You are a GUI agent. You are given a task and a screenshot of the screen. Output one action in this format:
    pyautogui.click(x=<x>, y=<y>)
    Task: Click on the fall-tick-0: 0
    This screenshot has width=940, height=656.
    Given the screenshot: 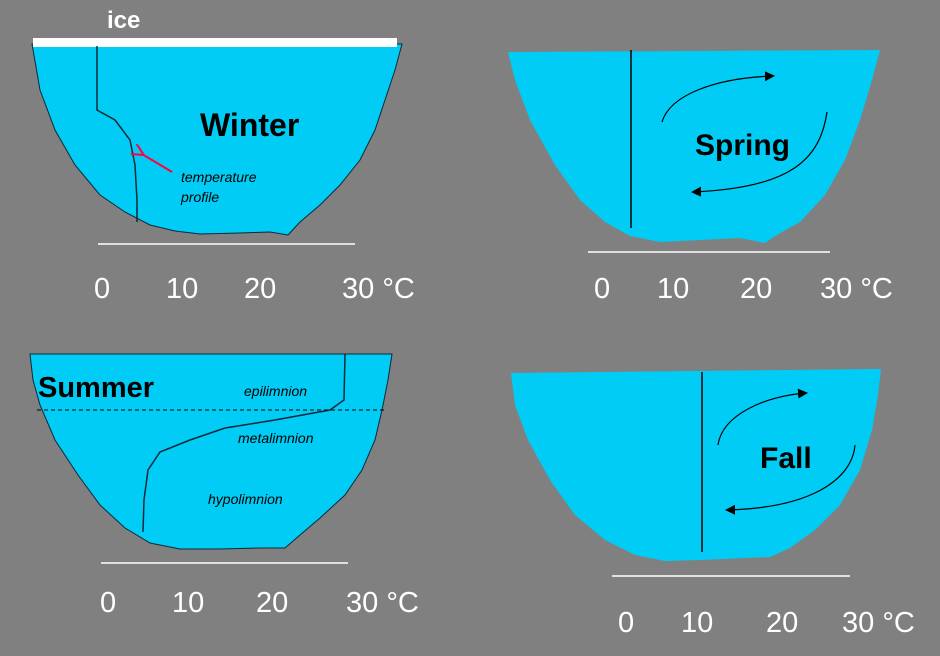 What is the action you would take?
    pyautogui.click(x=626, y=623)
    